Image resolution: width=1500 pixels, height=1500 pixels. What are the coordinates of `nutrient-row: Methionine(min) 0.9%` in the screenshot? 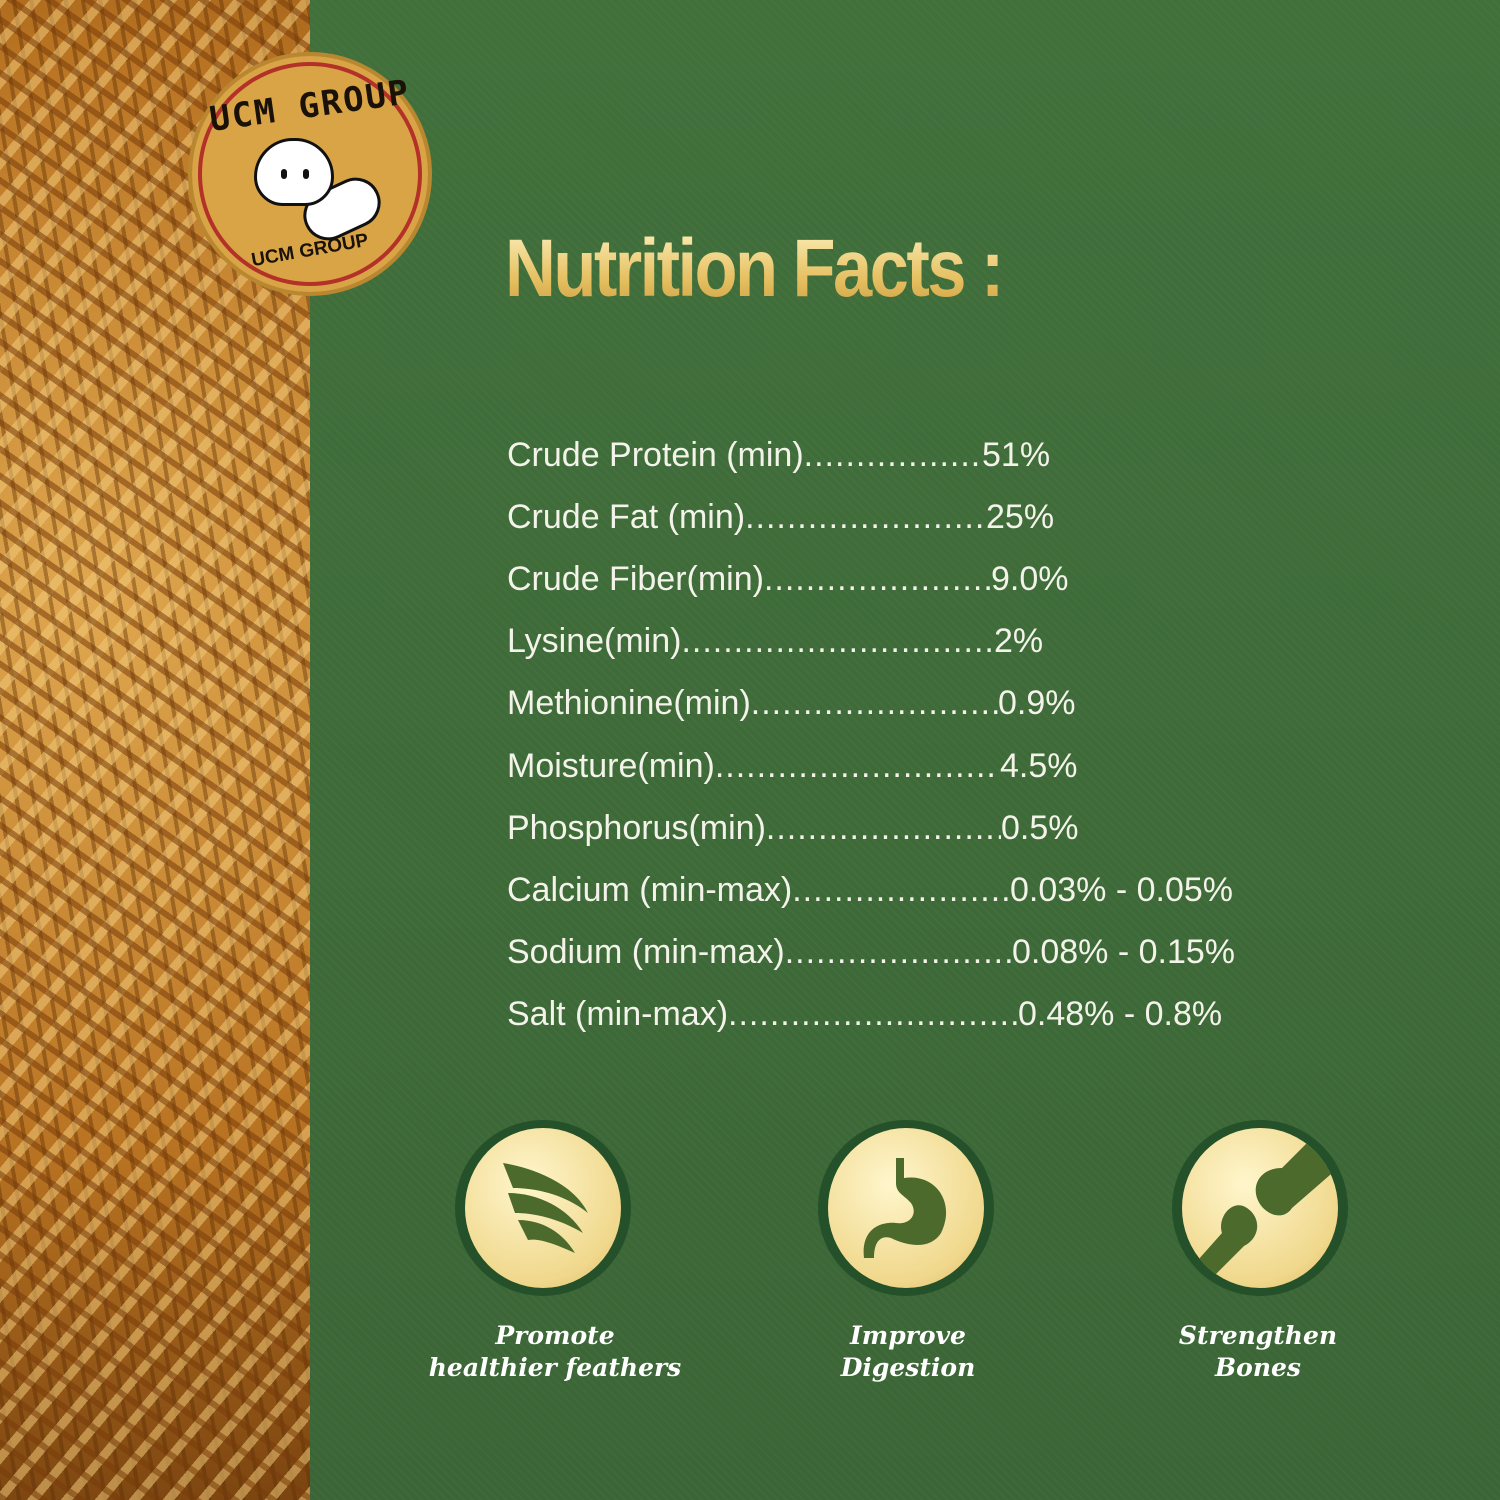 It's located at (871, 704).